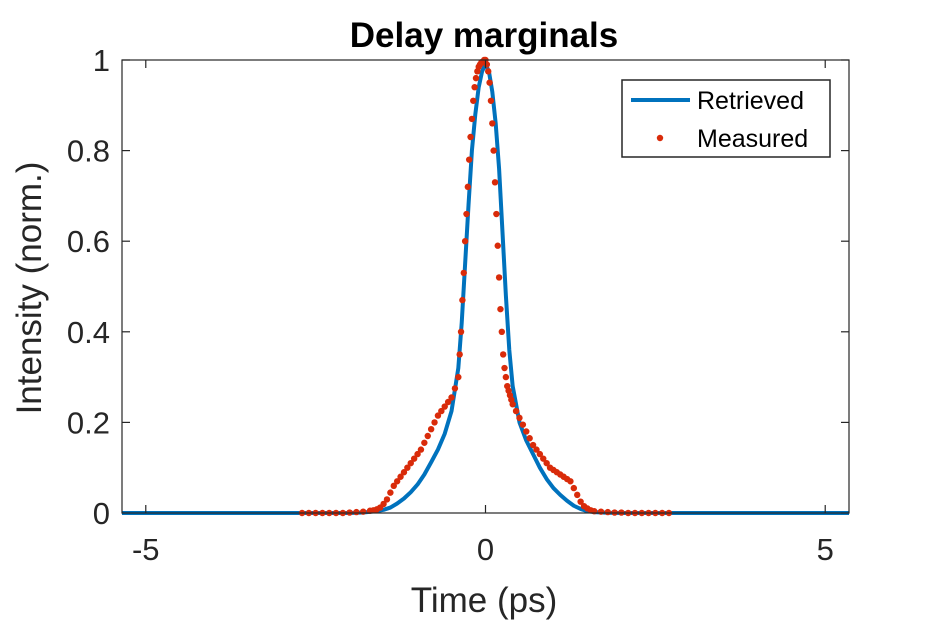  I want to click on y-tick-label: 0.4, so click(88, 332).